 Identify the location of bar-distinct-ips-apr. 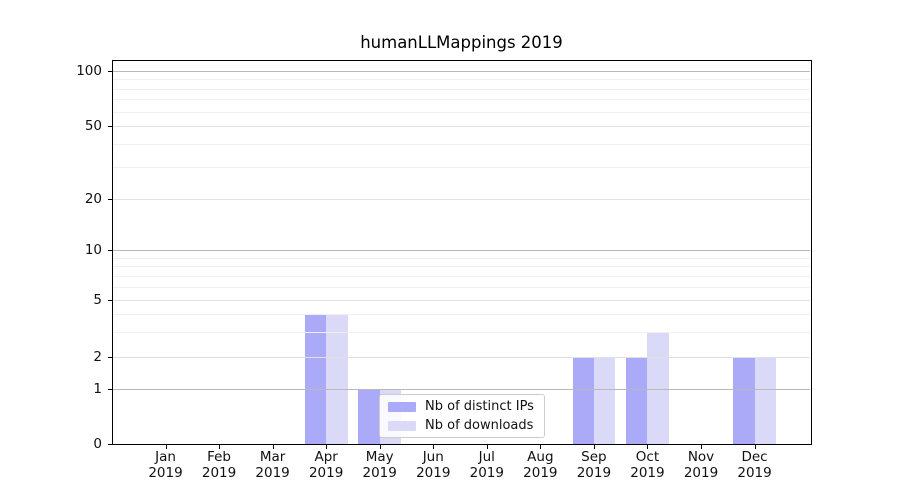
(315, 378).